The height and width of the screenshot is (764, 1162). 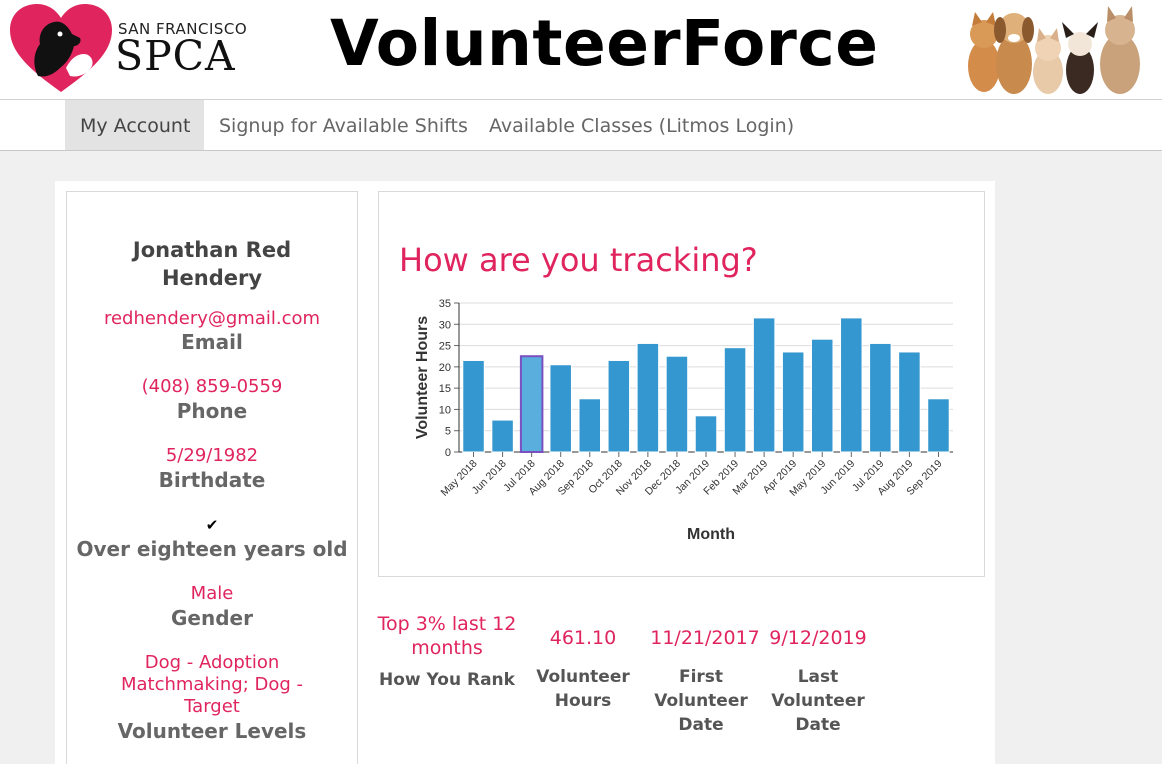 What do you see at coordinates (212, 593) in the screenshot?
I see `profile-gender: Male` at bounding box center [212, 593].